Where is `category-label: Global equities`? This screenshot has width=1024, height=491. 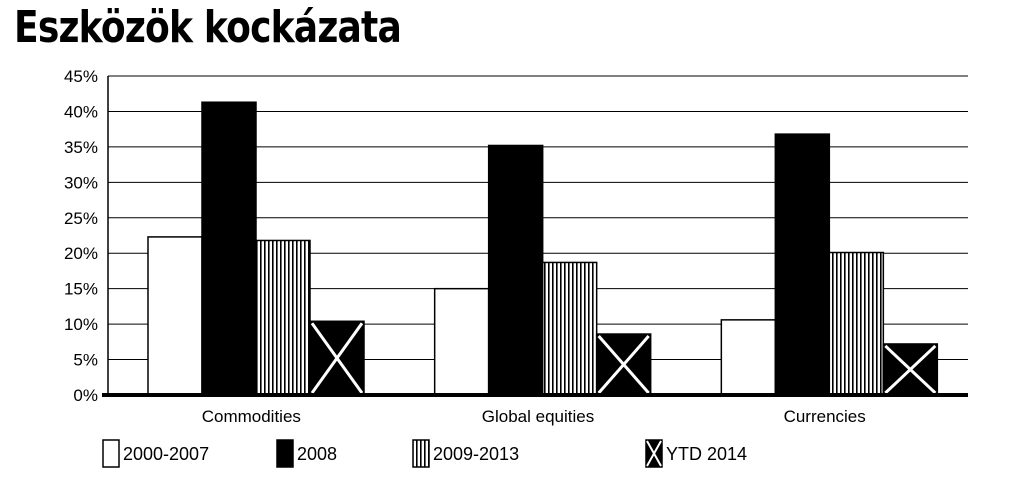 category-label: Global equities is located at coordinates (538, 416).